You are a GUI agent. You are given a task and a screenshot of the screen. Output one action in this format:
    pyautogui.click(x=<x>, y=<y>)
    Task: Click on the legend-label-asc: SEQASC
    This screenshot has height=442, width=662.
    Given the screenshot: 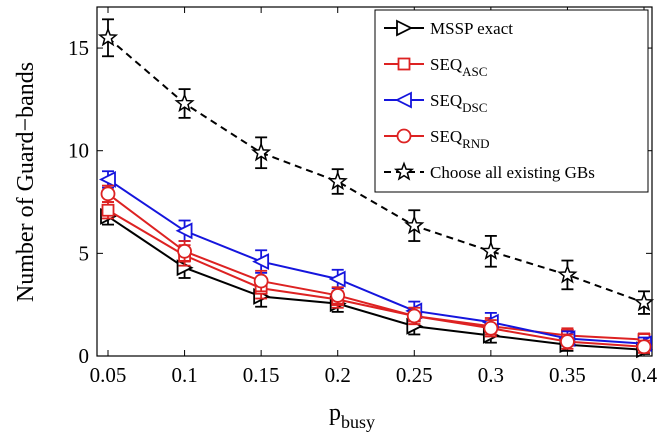 What is the action you would take?
    pyautogui.click(x=458, y=67)
    